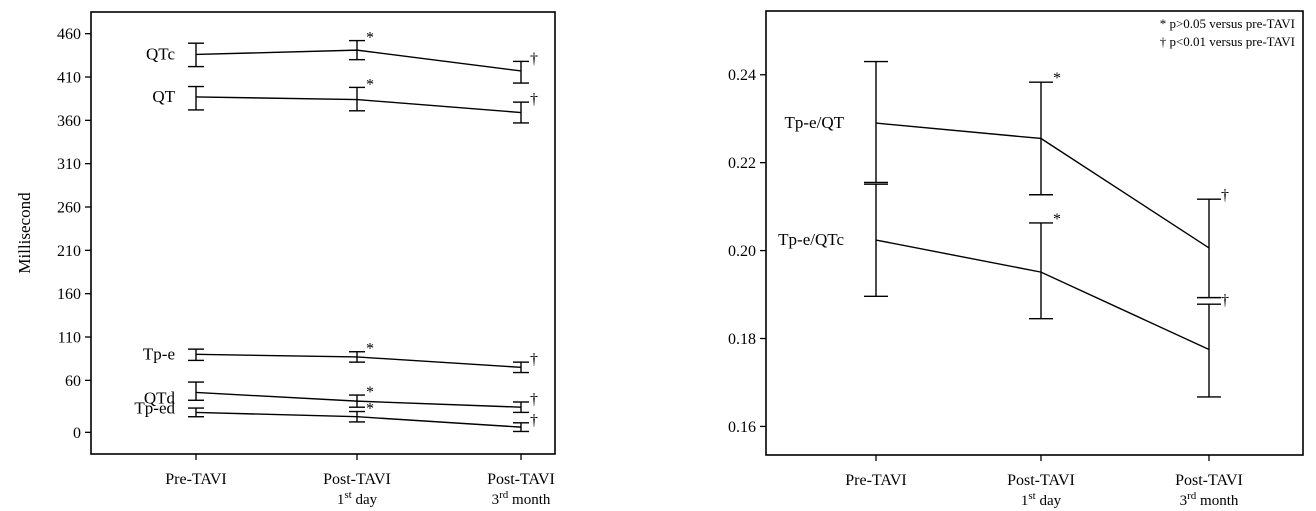  What do you see at coordinates (69, 78) in the screenshot?
I see `y-tick-label: 410` at bounding box center [69, 78].